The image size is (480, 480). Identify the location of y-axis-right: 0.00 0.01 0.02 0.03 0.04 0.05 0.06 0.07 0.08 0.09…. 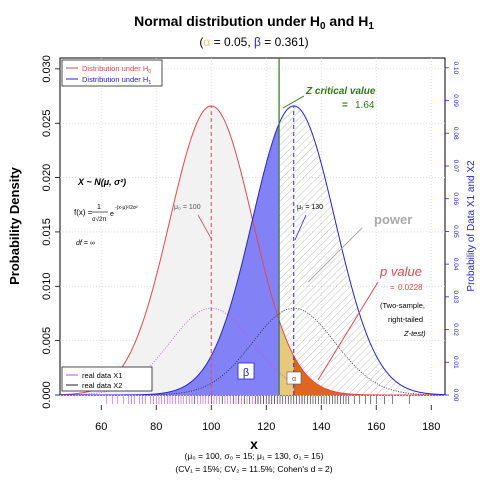
(452, 231).